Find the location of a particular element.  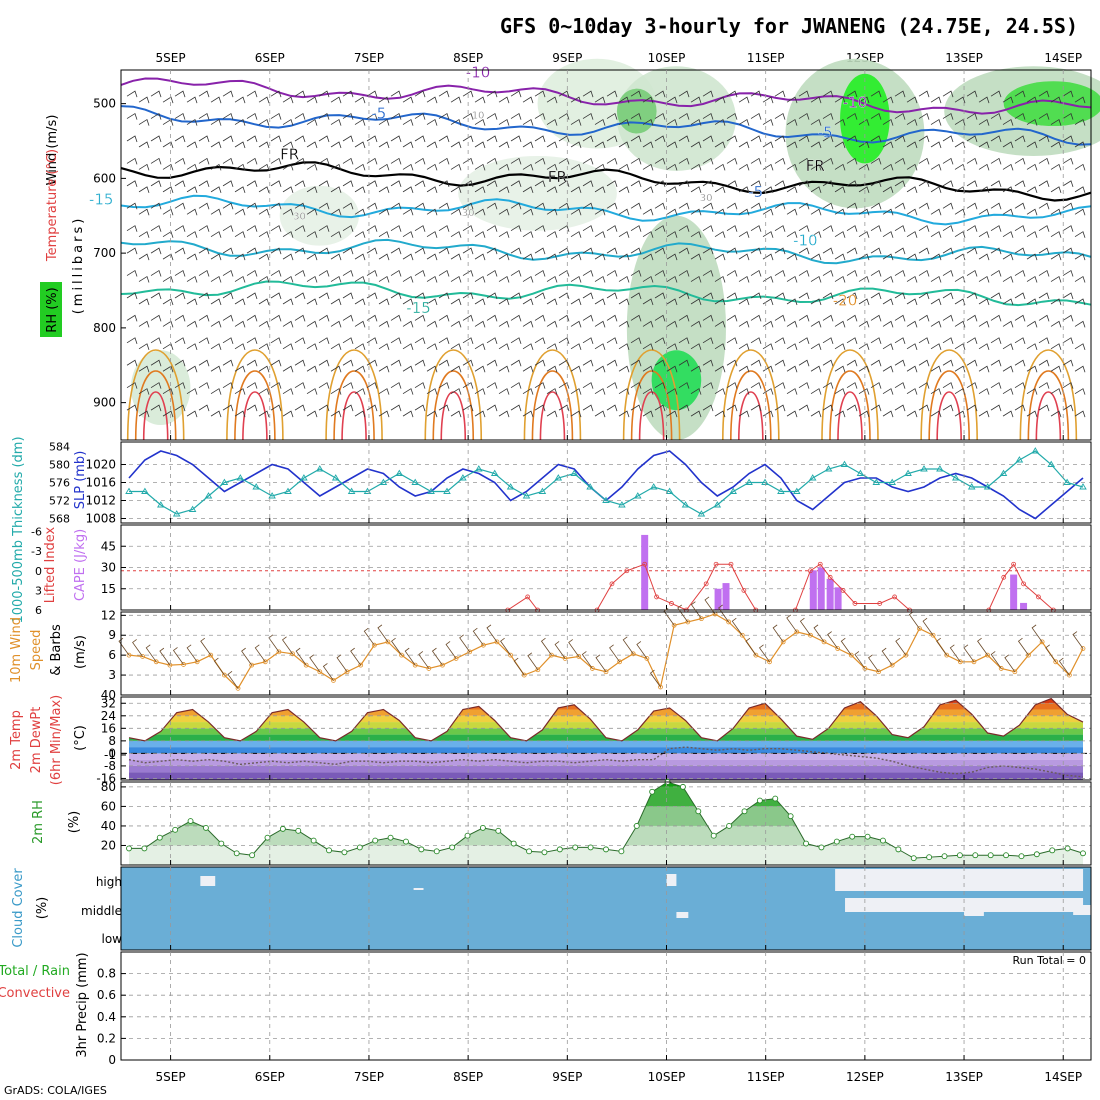

li-tick-label: 3 is located at coordinates (38, 590).